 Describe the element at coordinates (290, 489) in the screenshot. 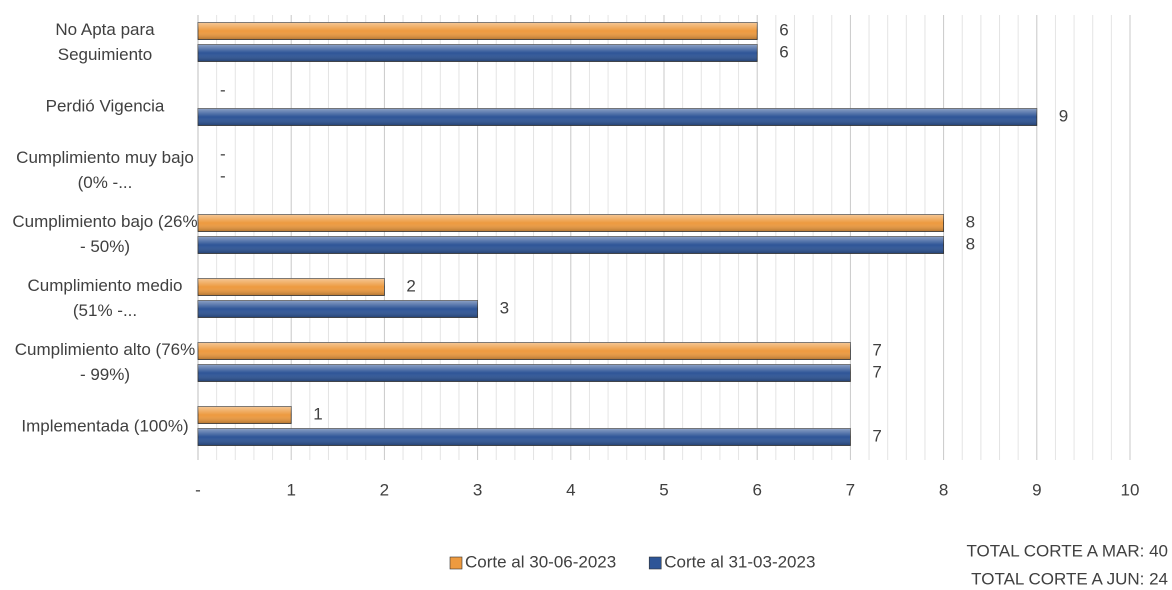

I see `x-tick-label: 1` at that location.